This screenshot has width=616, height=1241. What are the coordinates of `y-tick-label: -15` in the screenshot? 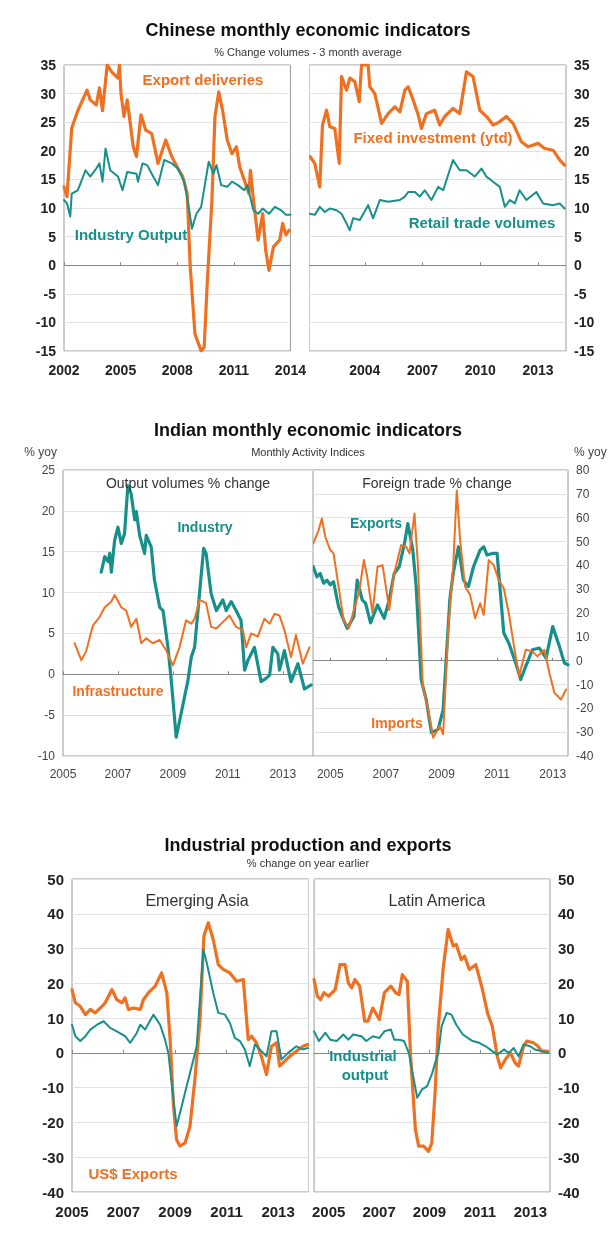 It's located at (46, 351).